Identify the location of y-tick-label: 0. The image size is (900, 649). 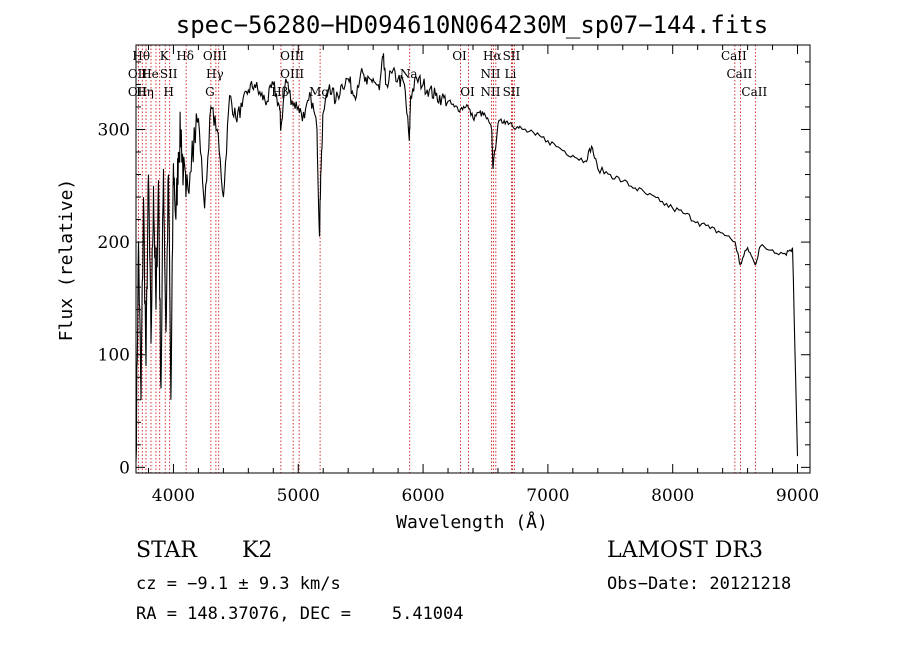
(124, 468).